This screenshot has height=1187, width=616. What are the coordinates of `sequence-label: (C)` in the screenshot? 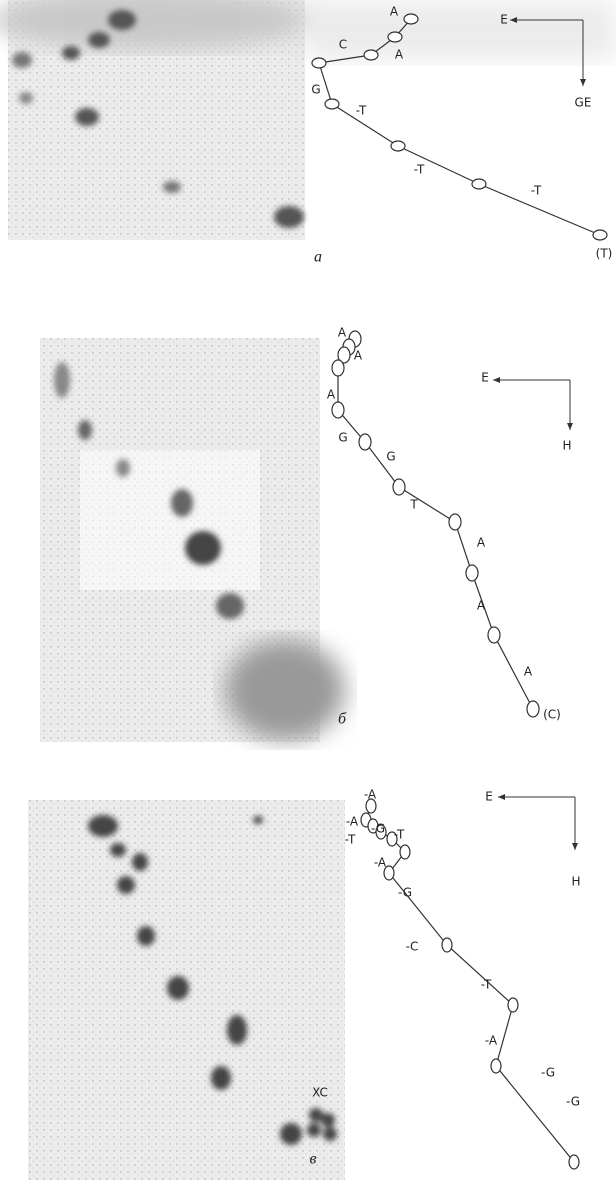 It's located at (552, 715).